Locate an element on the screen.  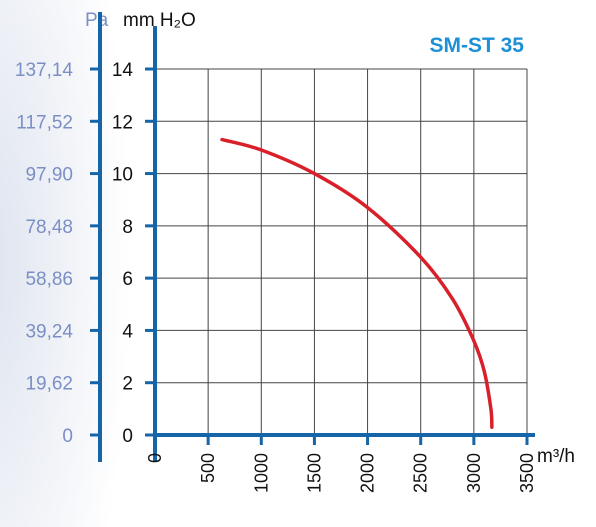
x-tick-label: 2500 is located at coordinates (421, 473).